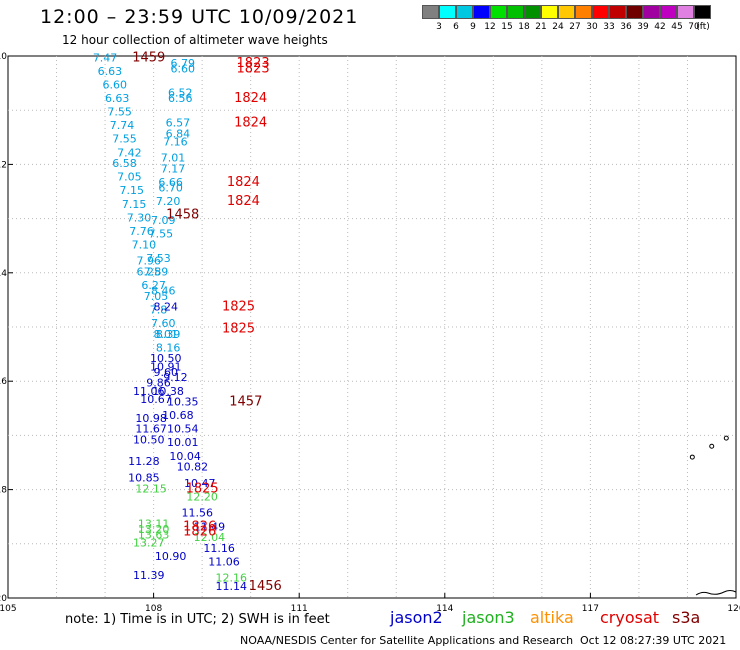  I want to click on lat-tick-label: -18, so click(3, 491).